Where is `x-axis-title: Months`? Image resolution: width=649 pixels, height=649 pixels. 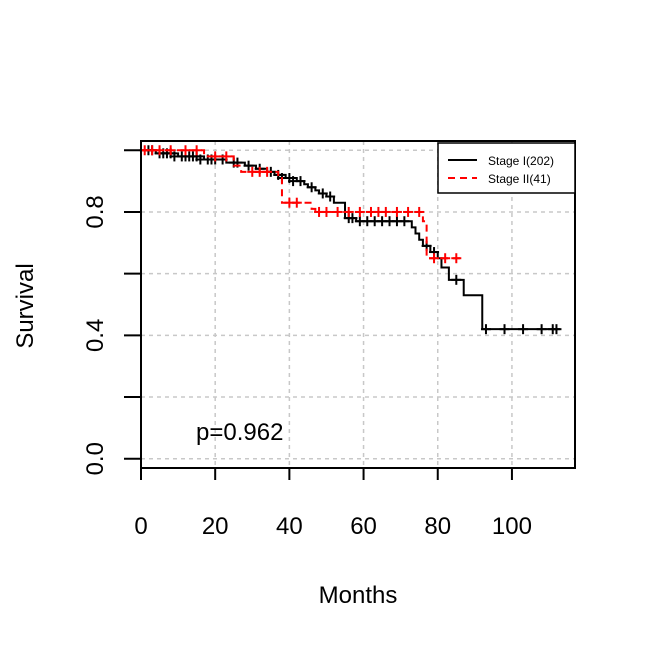
x-axis-title: Months is located at coordinates (358, 595).